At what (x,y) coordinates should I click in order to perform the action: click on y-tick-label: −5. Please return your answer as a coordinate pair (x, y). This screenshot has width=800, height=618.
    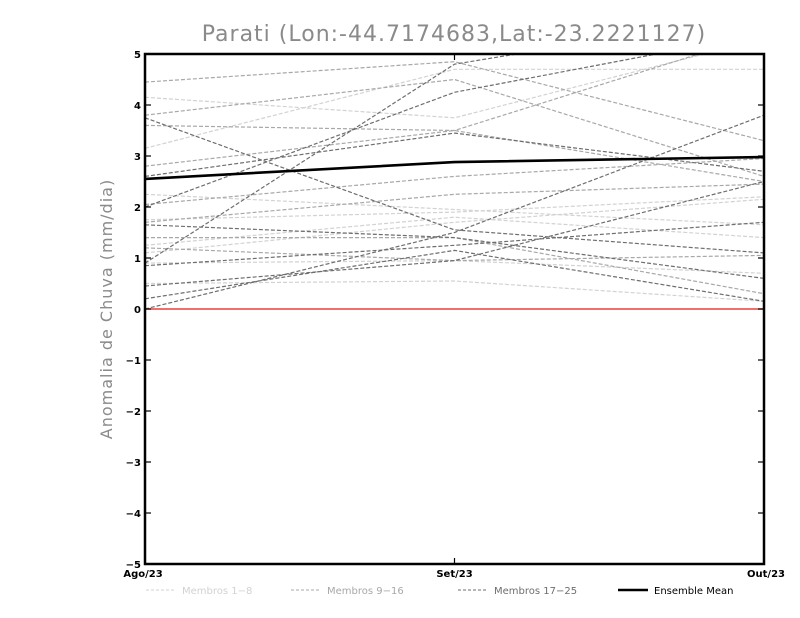
    Looking at the image, I should click on (133, 565).